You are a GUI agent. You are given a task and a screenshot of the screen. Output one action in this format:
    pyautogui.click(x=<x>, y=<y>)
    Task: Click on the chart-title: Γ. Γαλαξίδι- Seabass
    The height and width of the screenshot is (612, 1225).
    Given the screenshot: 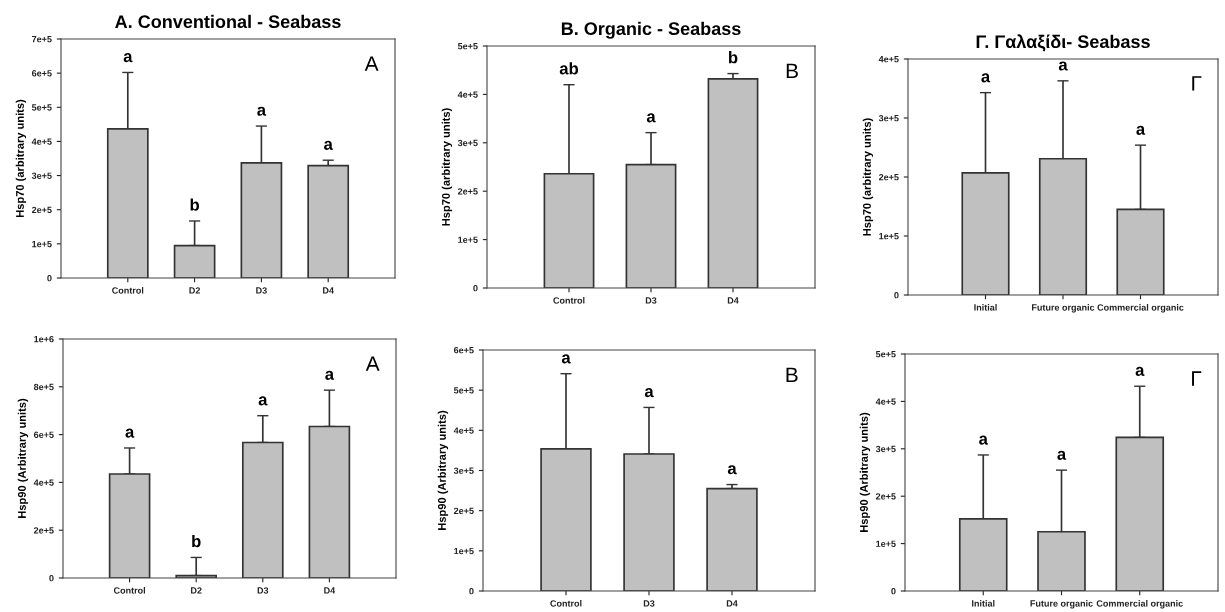 What is the action you would take?
    pyautogui.click(x=1063, y=43)
    